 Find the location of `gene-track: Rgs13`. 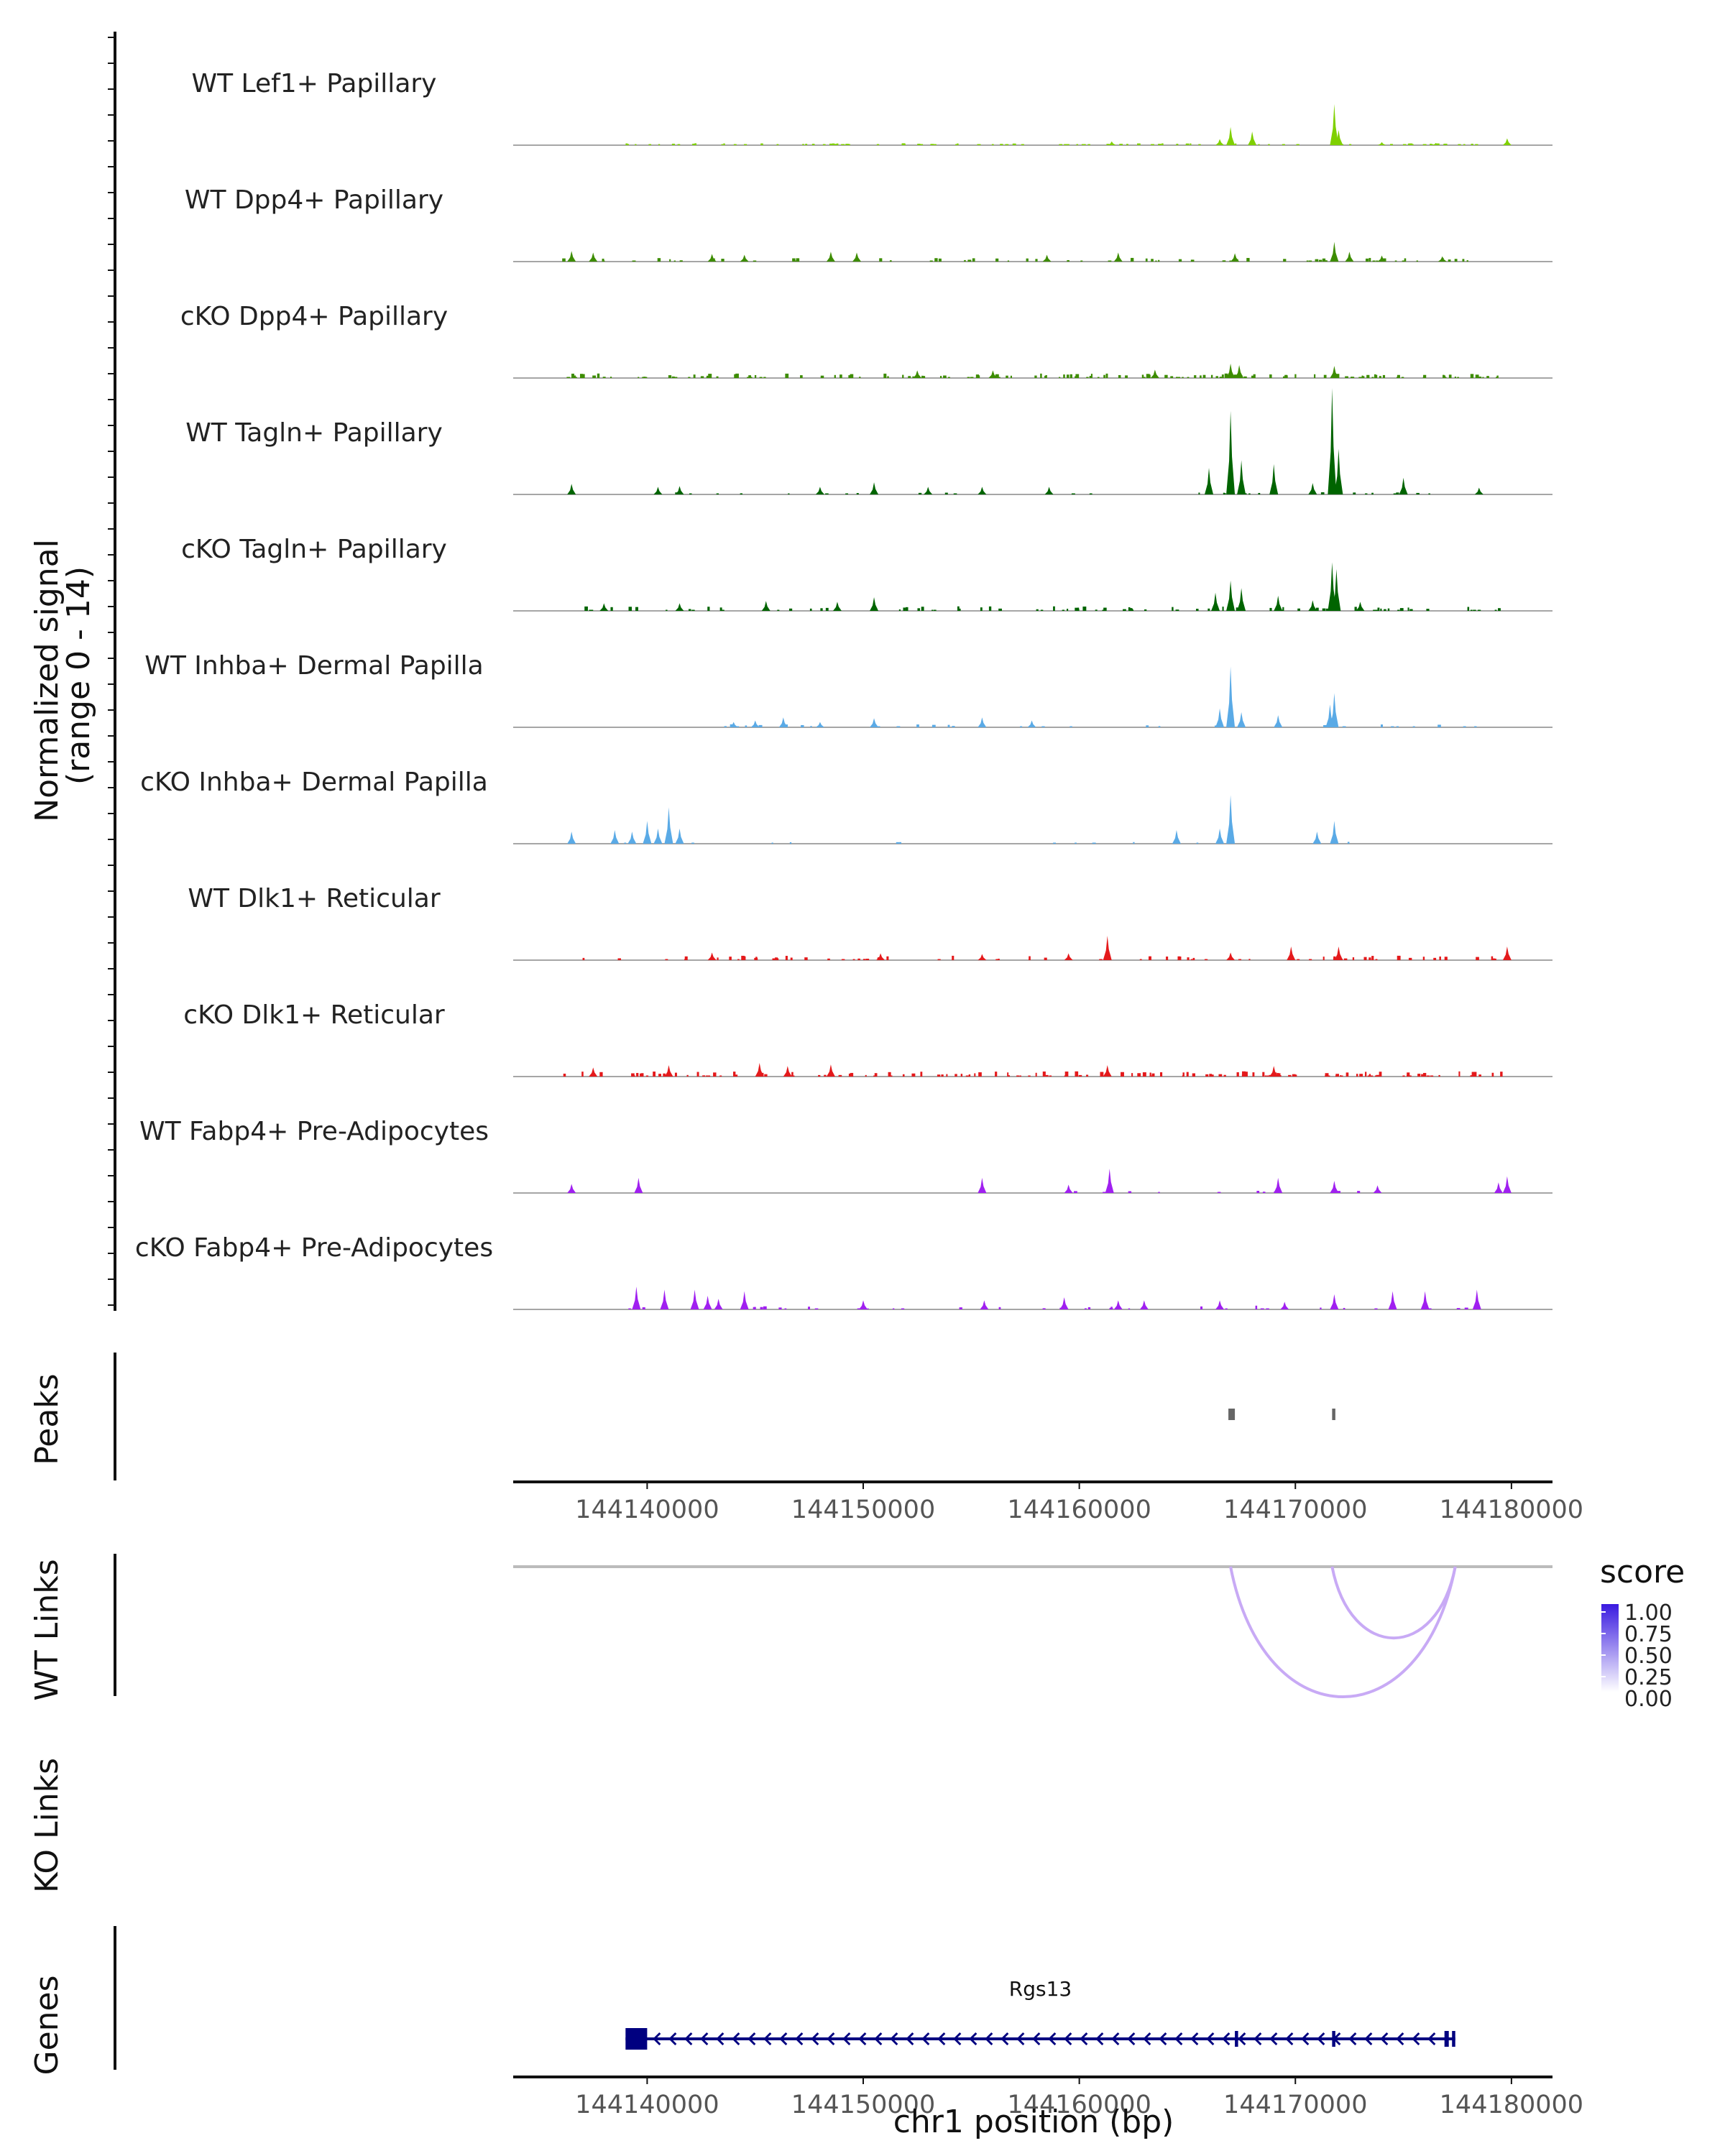

gene-track: Rgs13 is located at coordinates (1040, 2013).